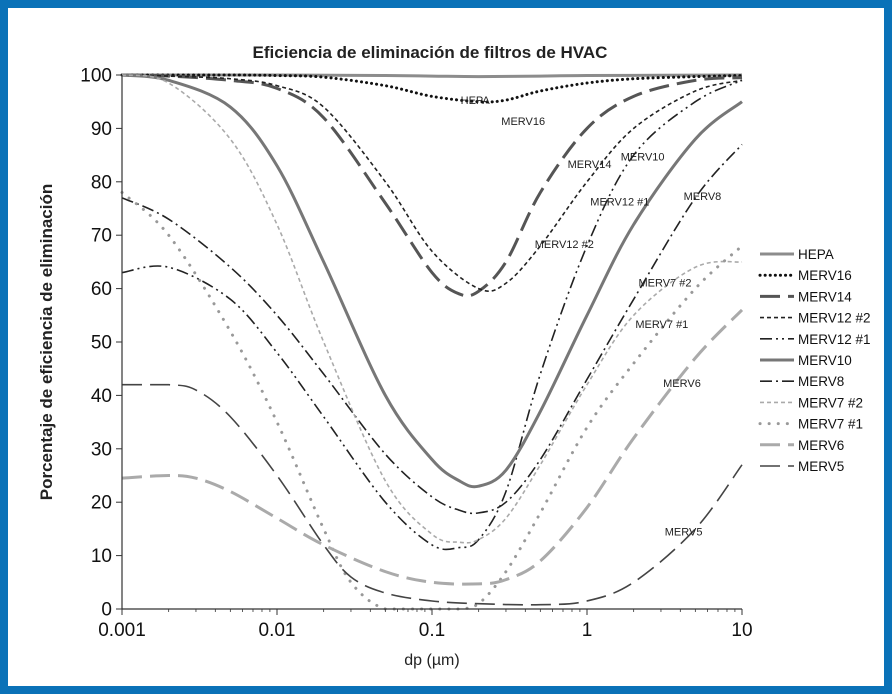 This screenshot has width=892, height=694. Describe the element at coordinates (587, 630) in the screenshot. I see `x-tick-label: 1` at that location.